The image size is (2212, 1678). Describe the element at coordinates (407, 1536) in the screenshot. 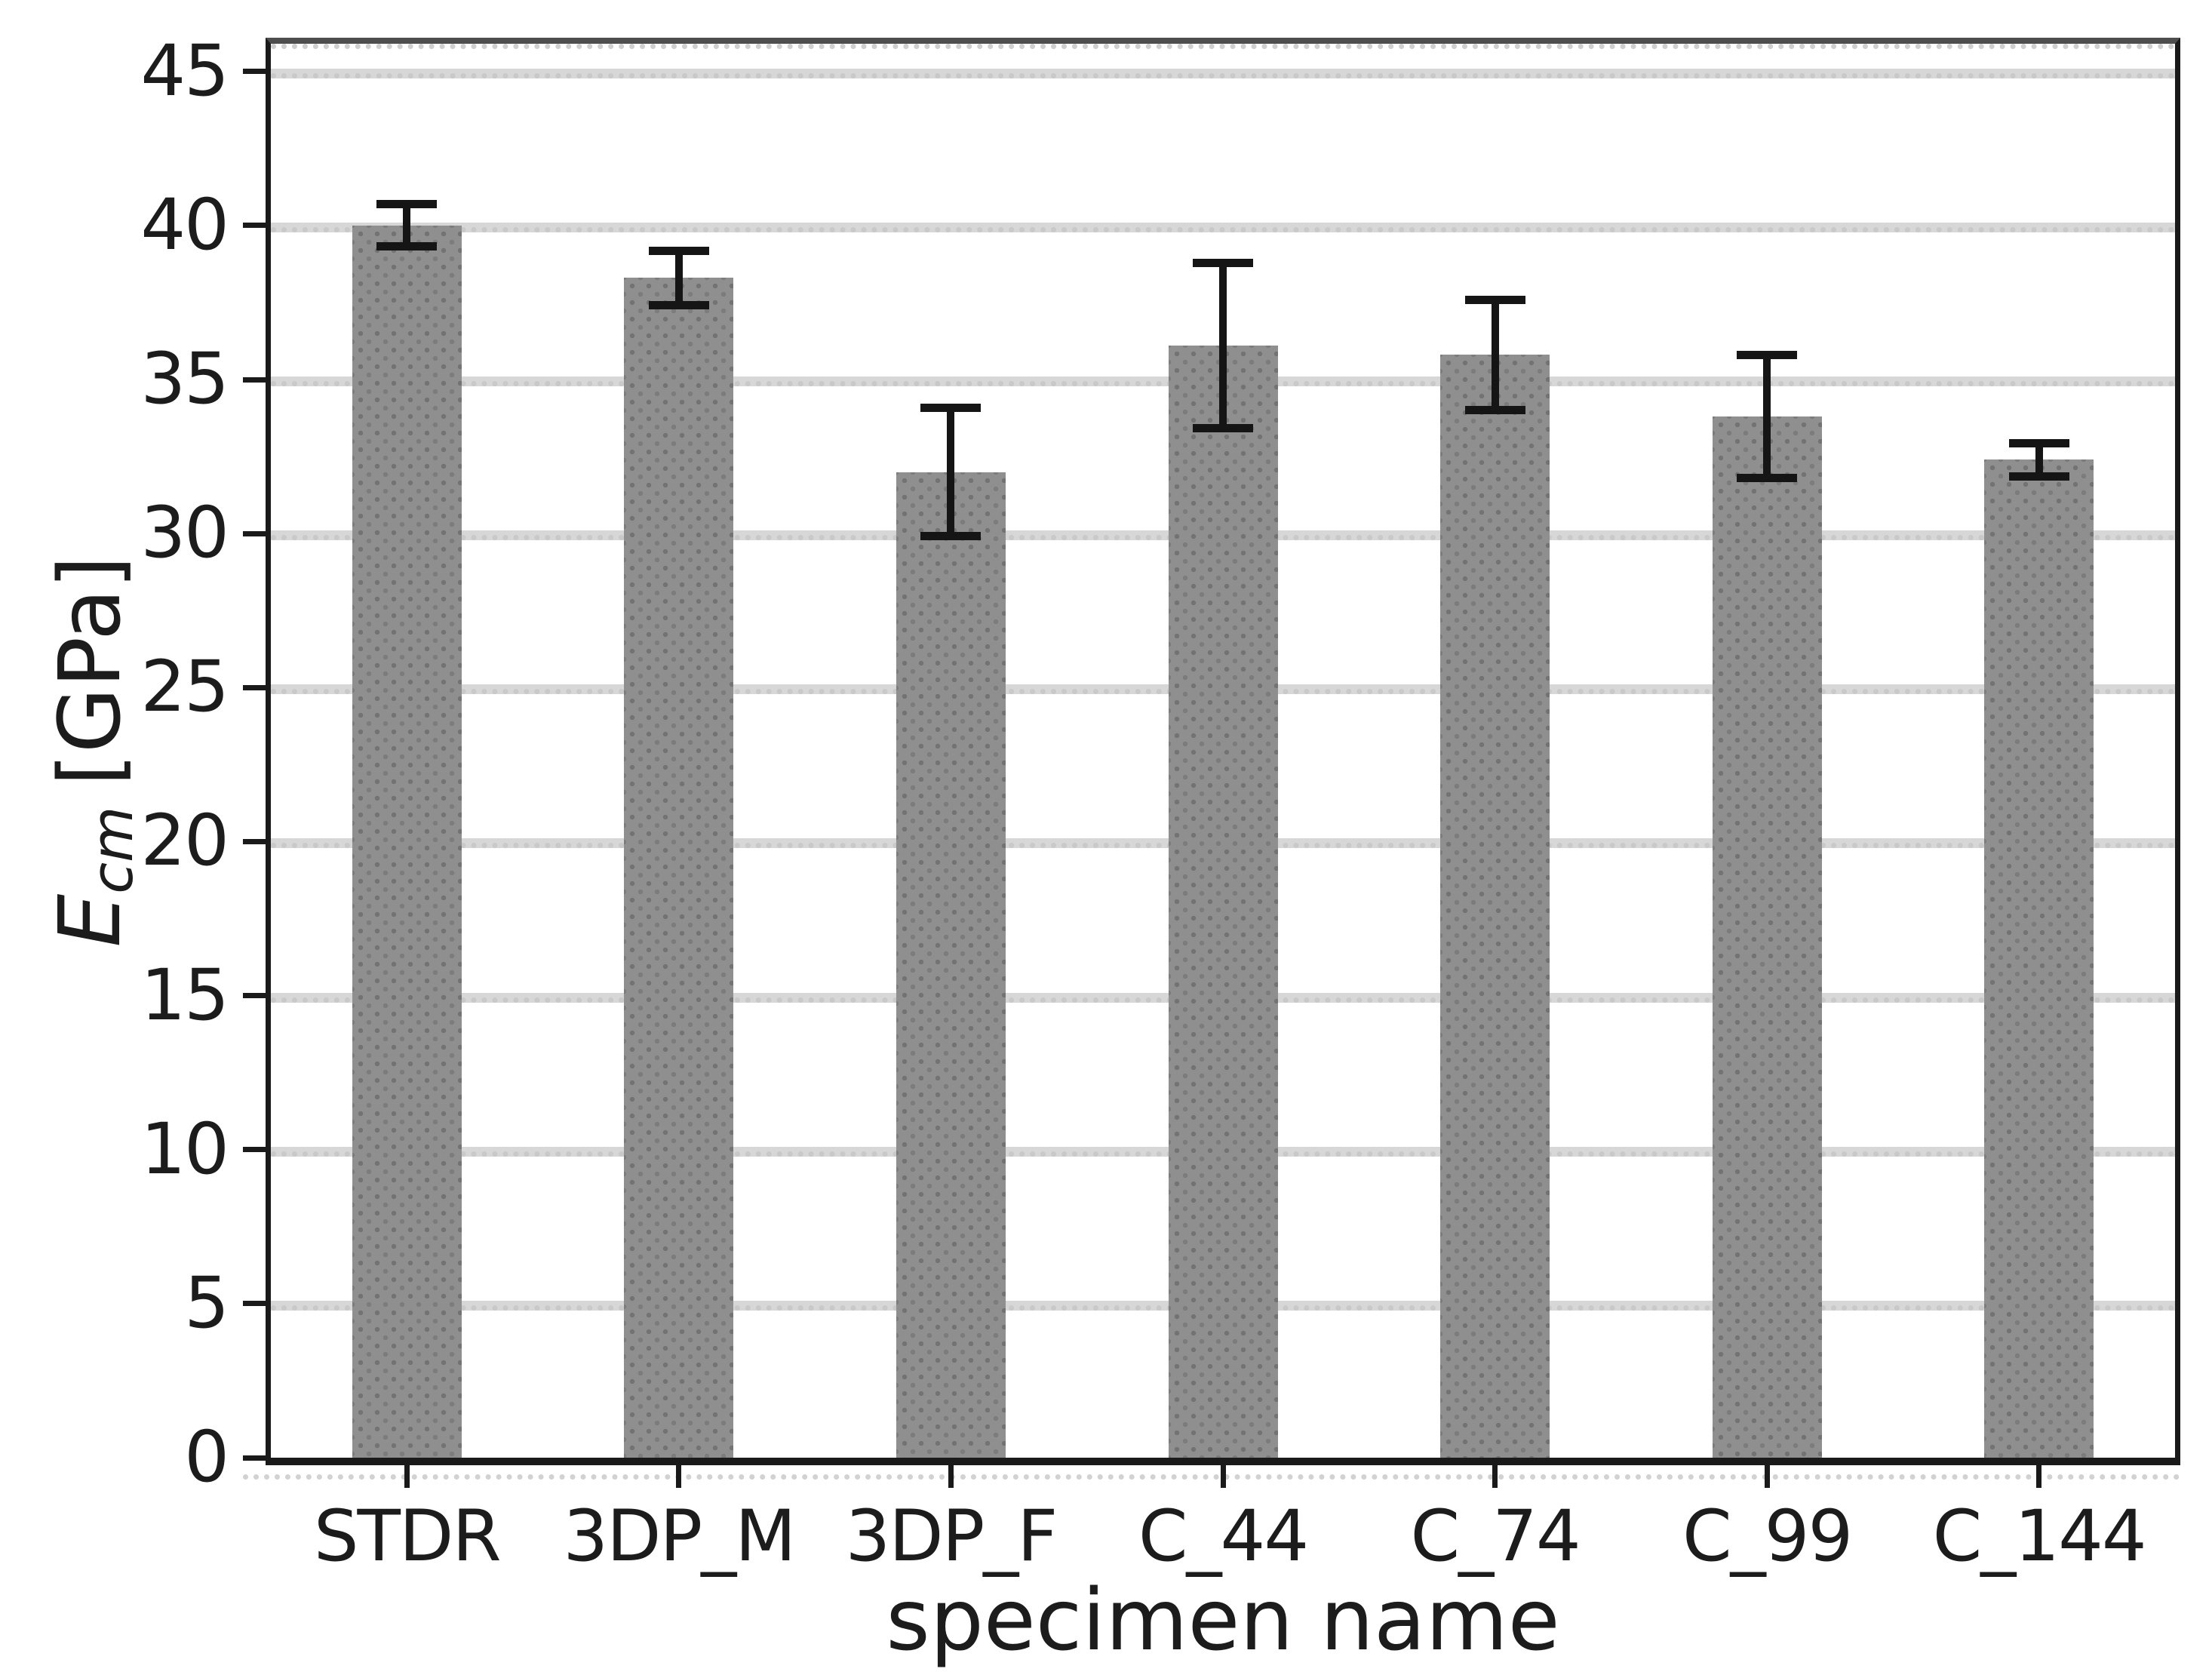

I see `x-tick-label-STDR: STDR` at that location.